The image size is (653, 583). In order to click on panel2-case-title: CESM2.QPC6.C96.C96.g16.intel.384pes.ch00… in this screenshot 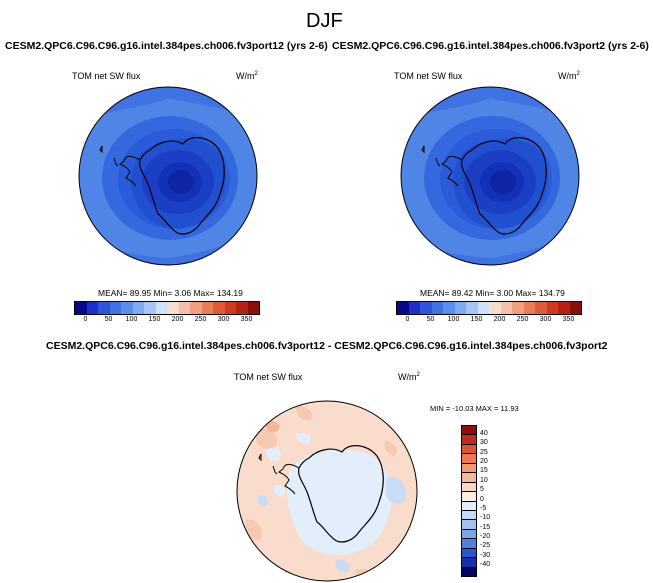, I will do `click(490, 46)`.